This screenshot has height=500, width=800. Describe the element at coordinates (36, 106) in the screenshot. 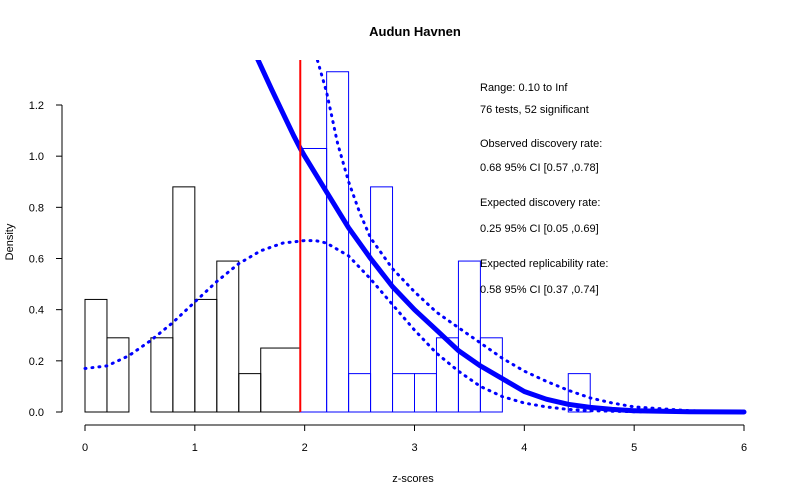

I see `y-tick-label-6: 1.2` at that location.